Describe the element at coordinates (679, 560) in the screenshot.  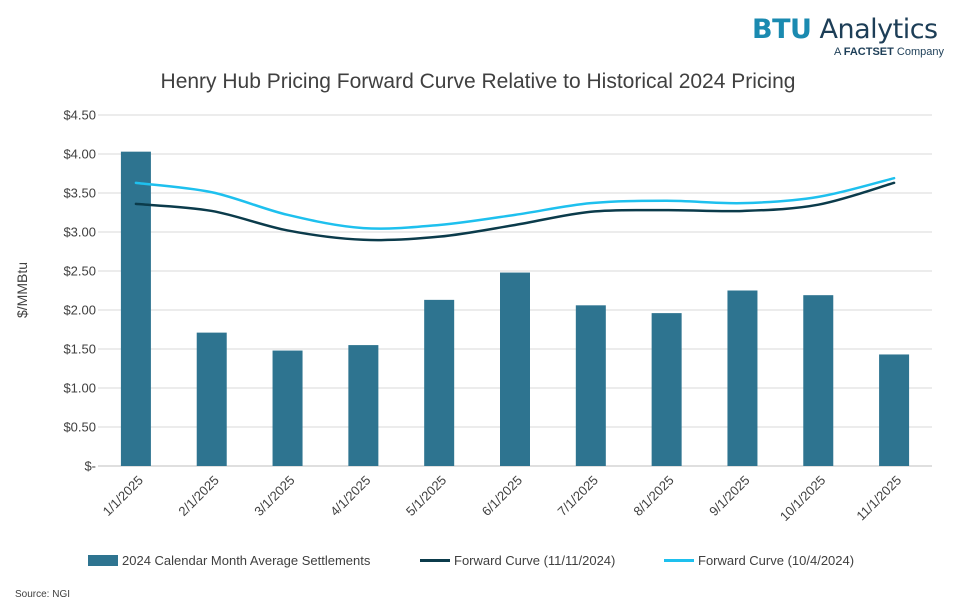
I see `legend-swatch-forward-oct` at that location.